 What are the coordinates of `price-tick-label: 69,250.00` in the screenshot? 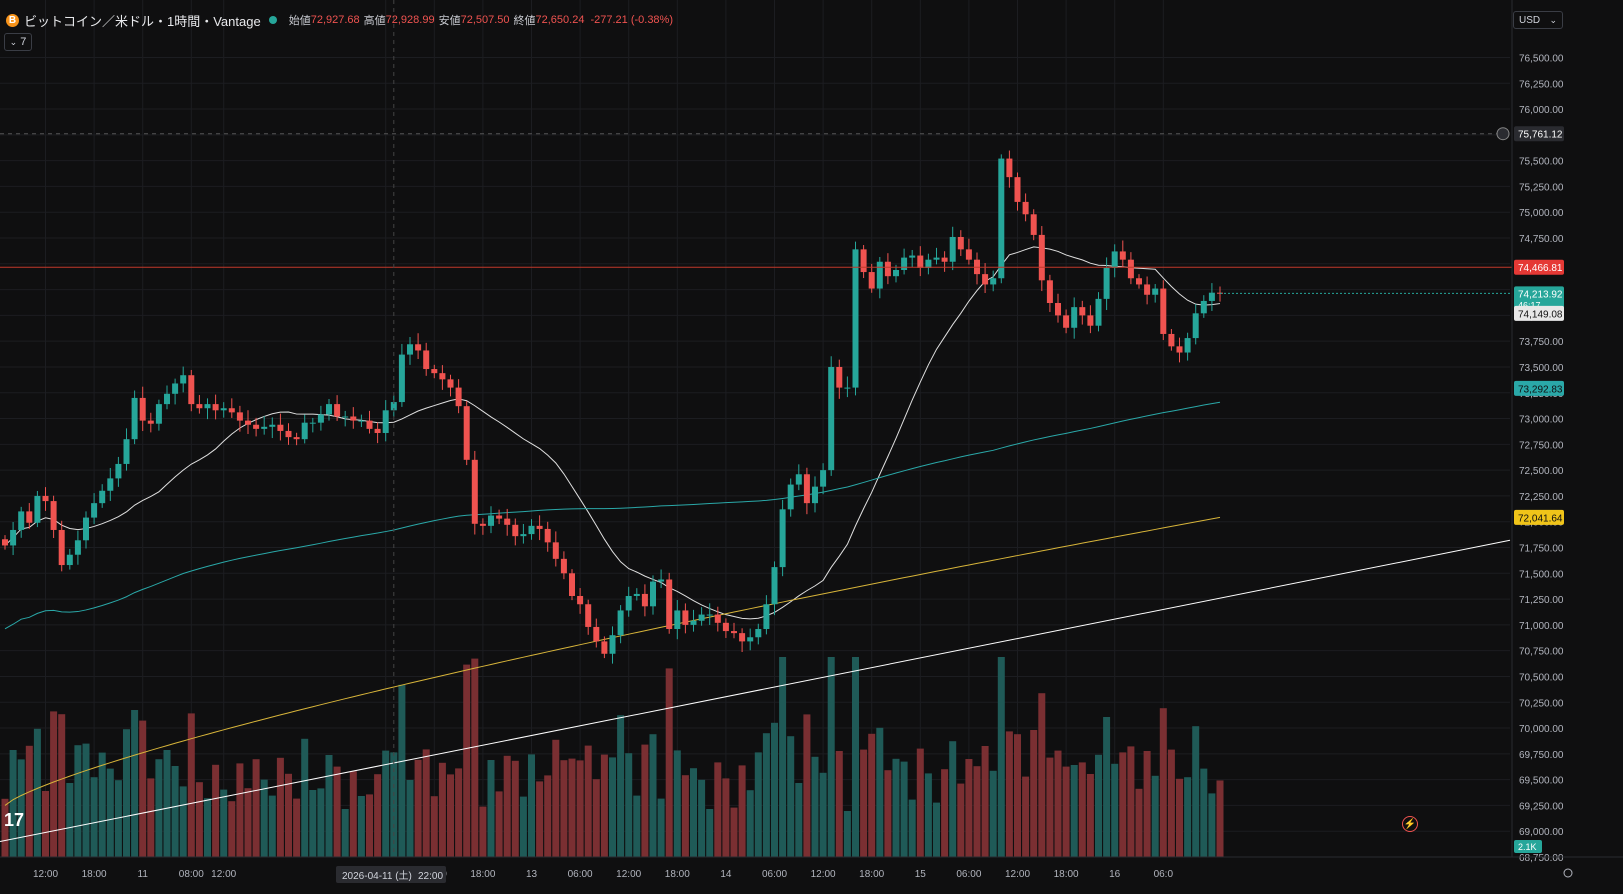 It's located at (1541, 806).